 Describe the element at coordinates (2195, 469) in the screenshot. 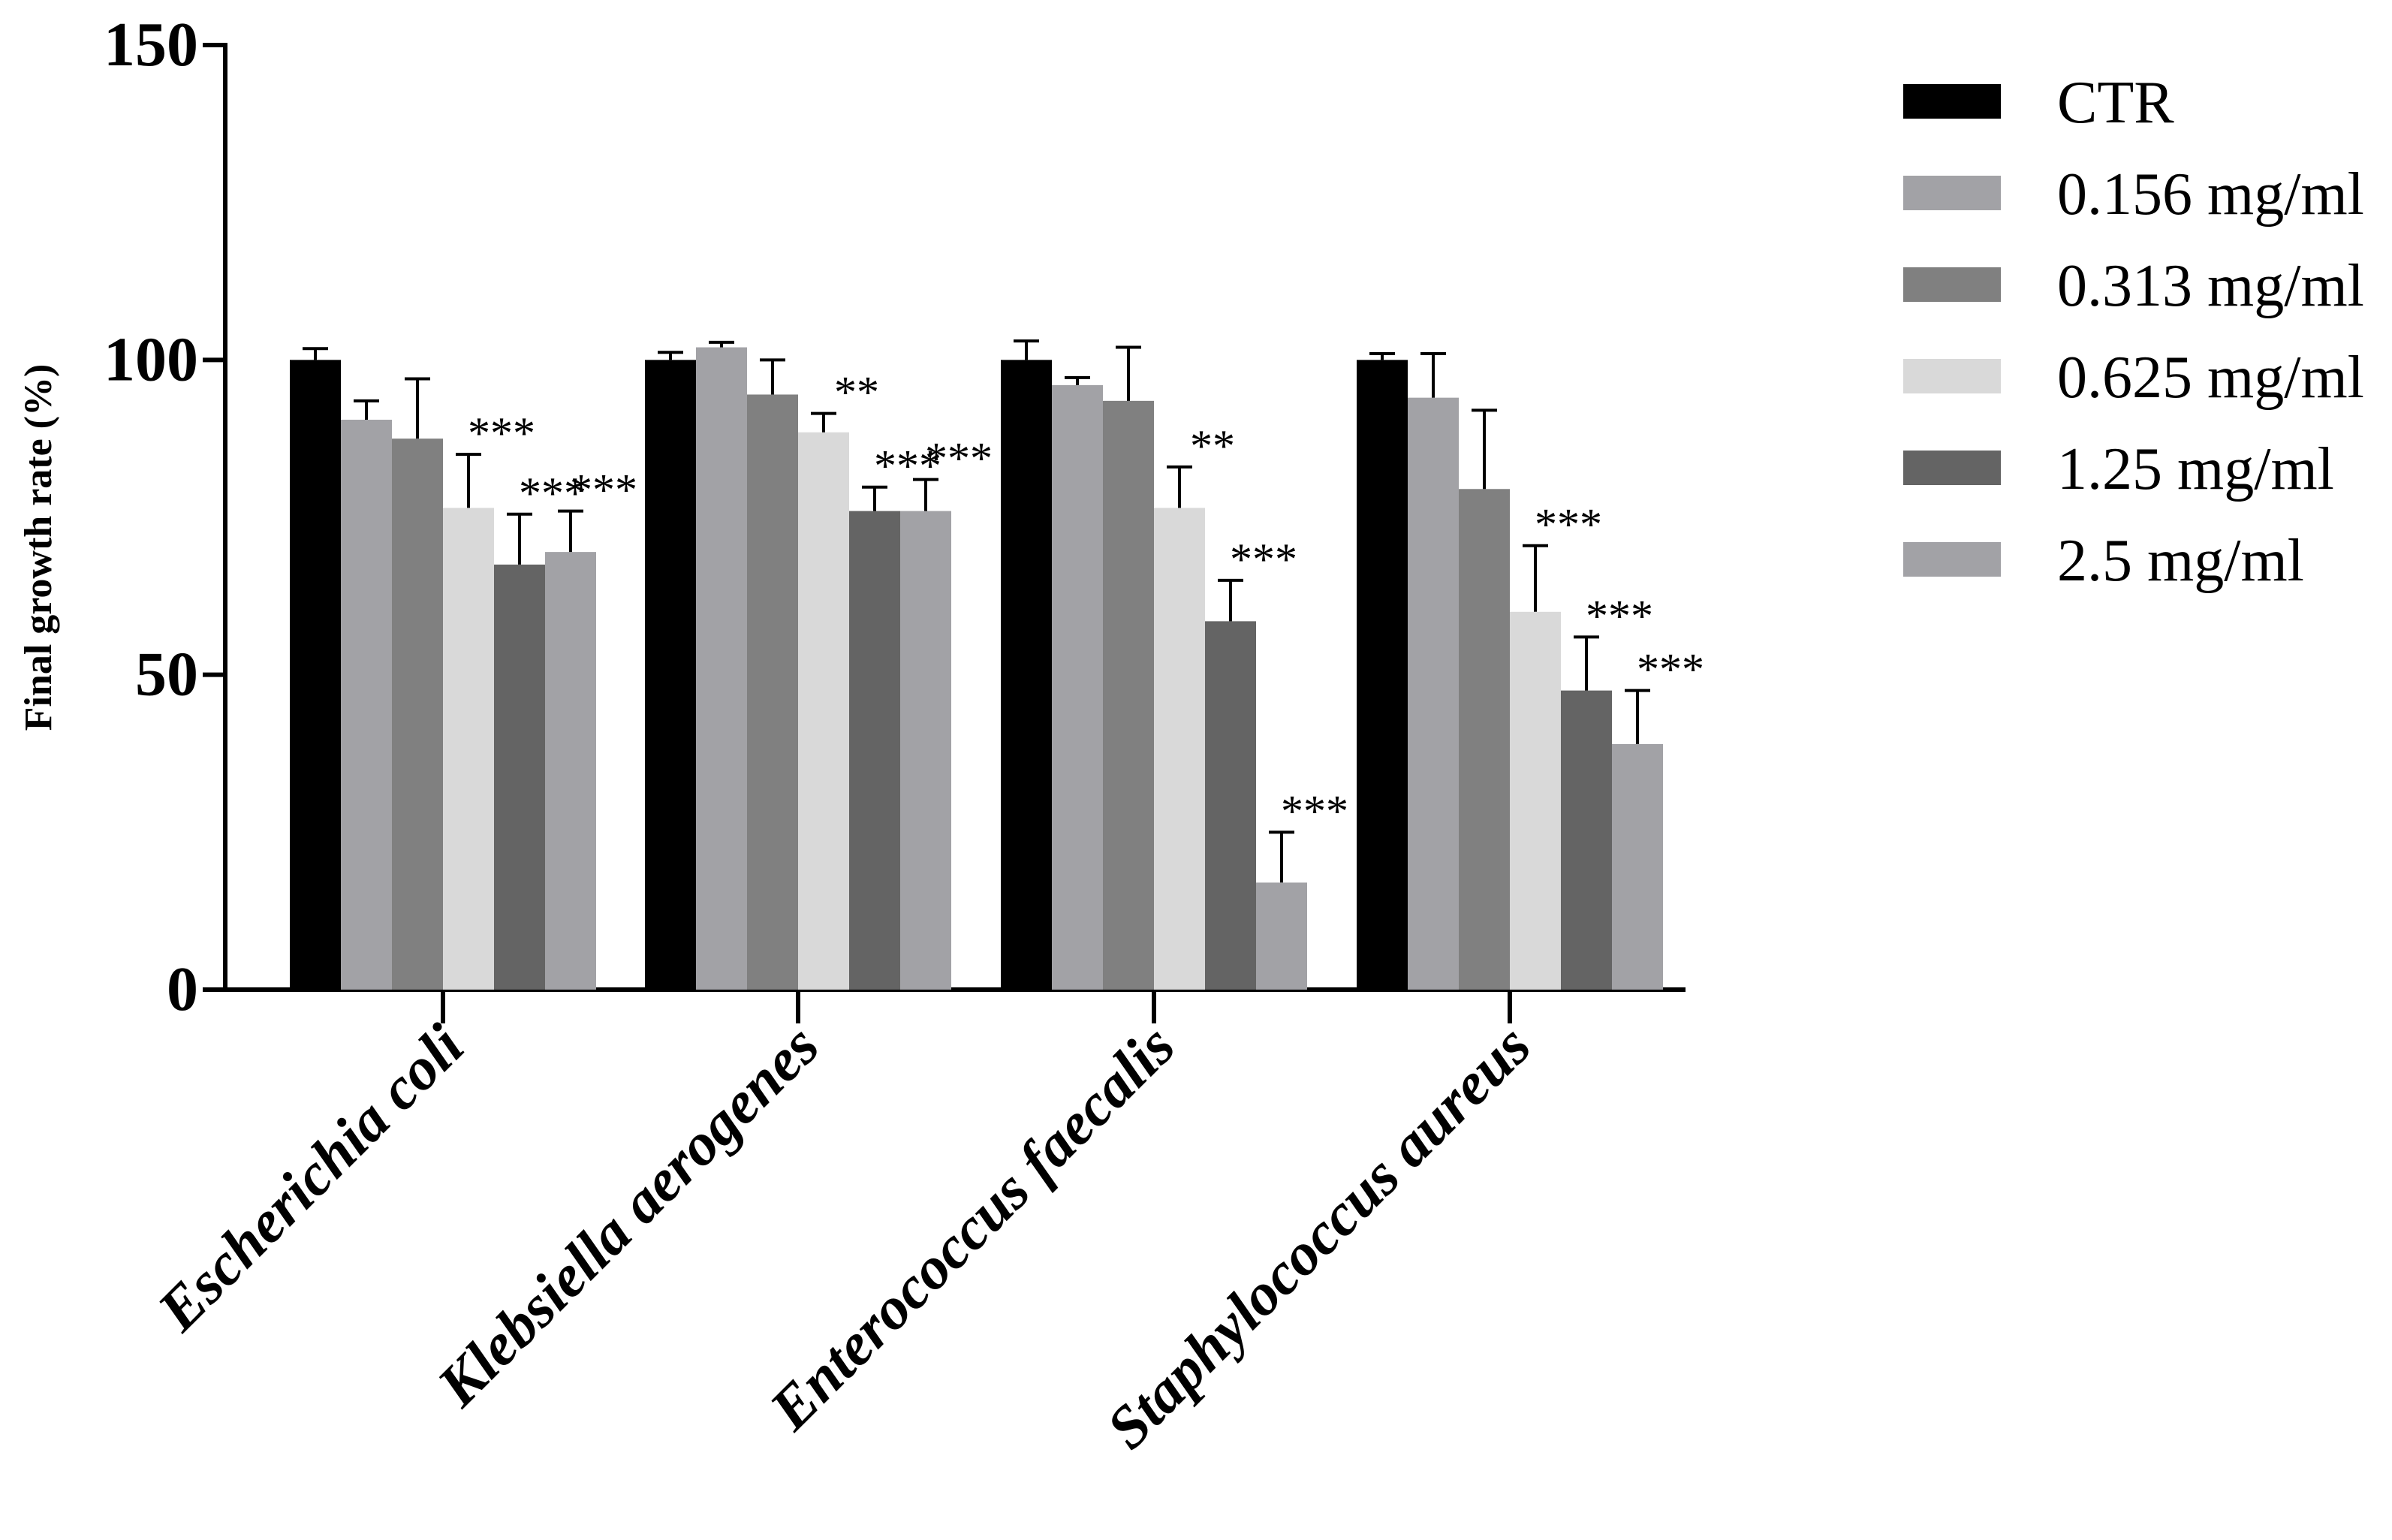

I see `legend-label: 1.25 mg/ml` at that location.